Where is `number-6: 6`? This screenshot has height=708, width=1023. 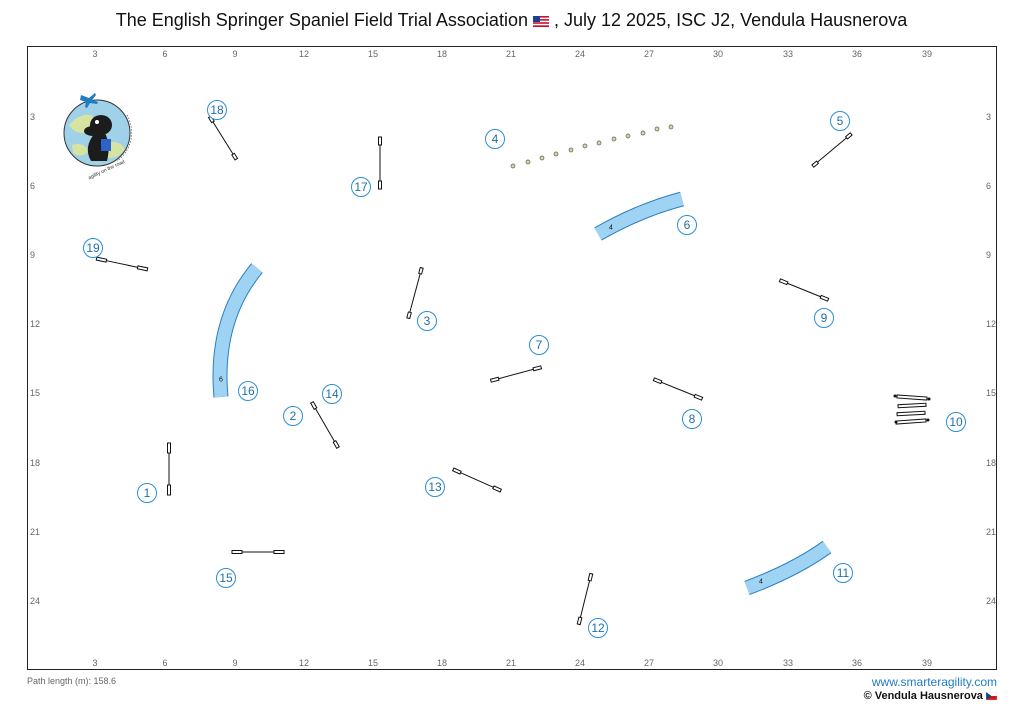 number-6: 6 is located at coordinates (687, 225).